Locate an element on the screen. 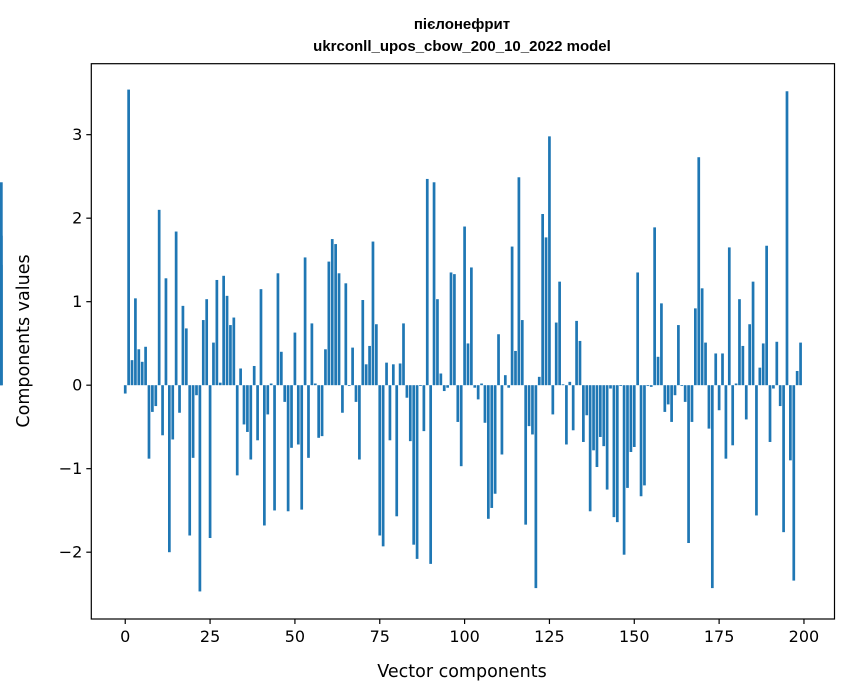 The width and height of the screenshot is (847, 696). x-tick-label: 25 is located at coordinates (210, 636).